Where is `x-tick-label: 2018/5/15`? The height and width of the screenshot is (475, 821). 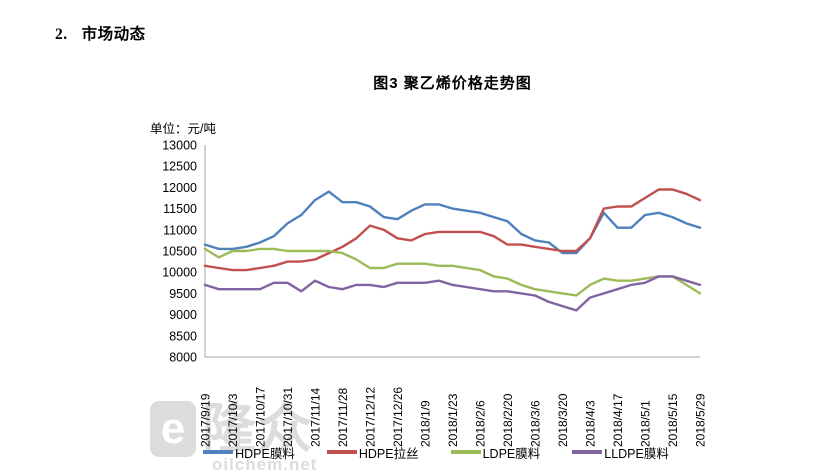 x-tick-label: 2018/5/15 is located at coordinates (673, 420).